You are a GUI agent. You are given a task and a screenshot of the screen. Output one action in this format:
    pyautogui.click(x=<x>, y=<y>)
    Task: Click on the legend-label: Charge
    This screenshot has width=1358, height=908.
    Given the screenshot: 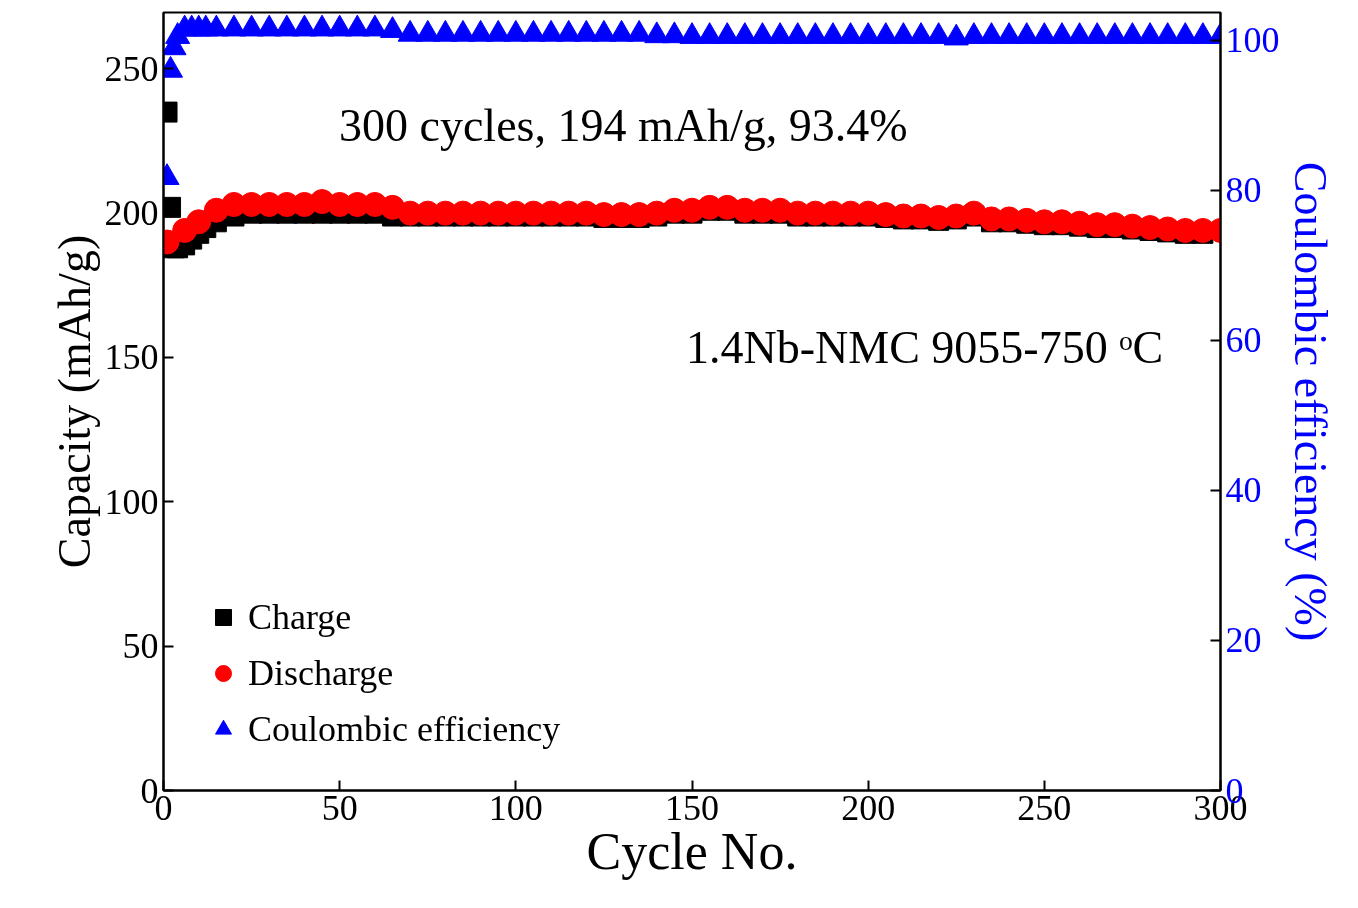 What is the action you would take?
    pyautogui.click(x=300, y=617)
    